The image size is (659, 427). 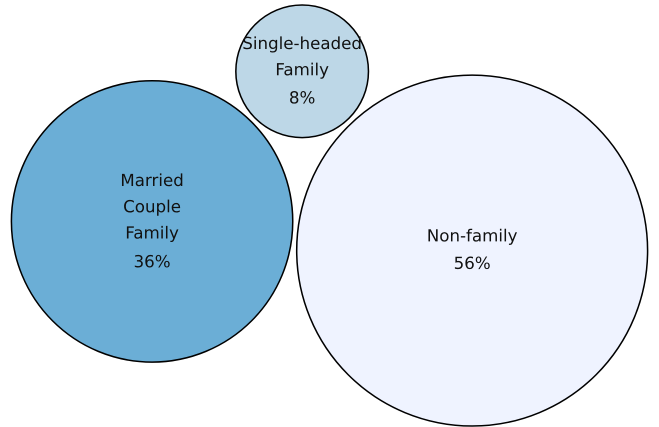 I want to click on category-label: Married Couple Family, so click(x=152, y=207).